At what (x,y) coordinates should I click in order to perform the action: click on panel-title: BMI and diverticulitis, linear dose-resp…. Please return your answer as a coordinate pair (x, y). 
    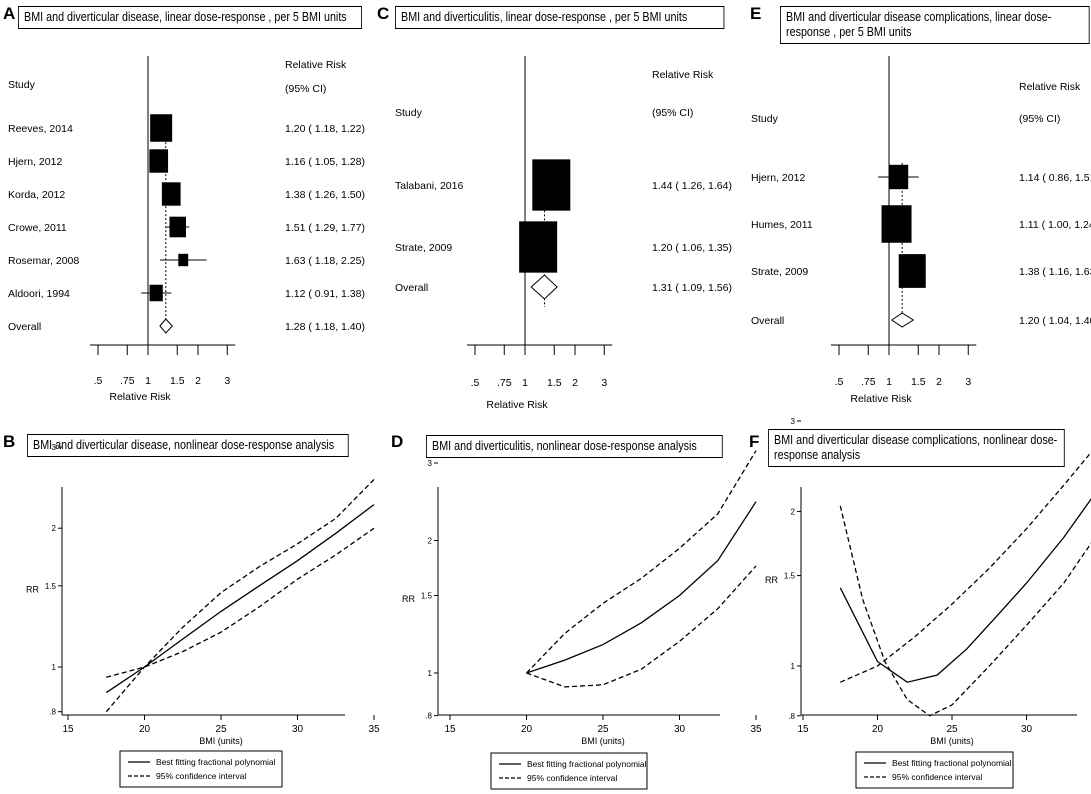
    Looking at the image, I should click on (560, 17).